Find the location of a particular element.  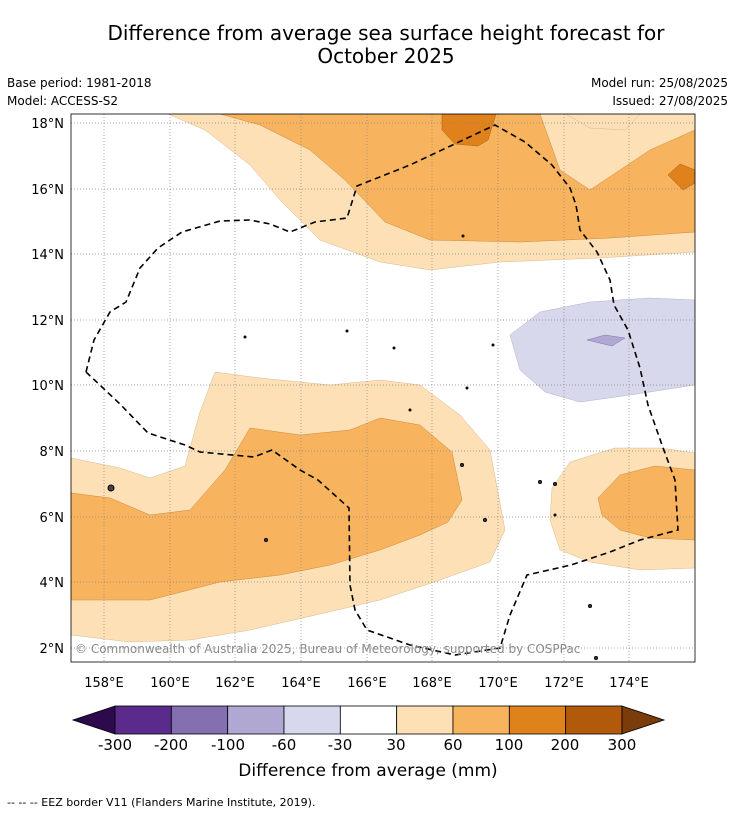

lon-label: 166°E is located at coordinates (367, 683).